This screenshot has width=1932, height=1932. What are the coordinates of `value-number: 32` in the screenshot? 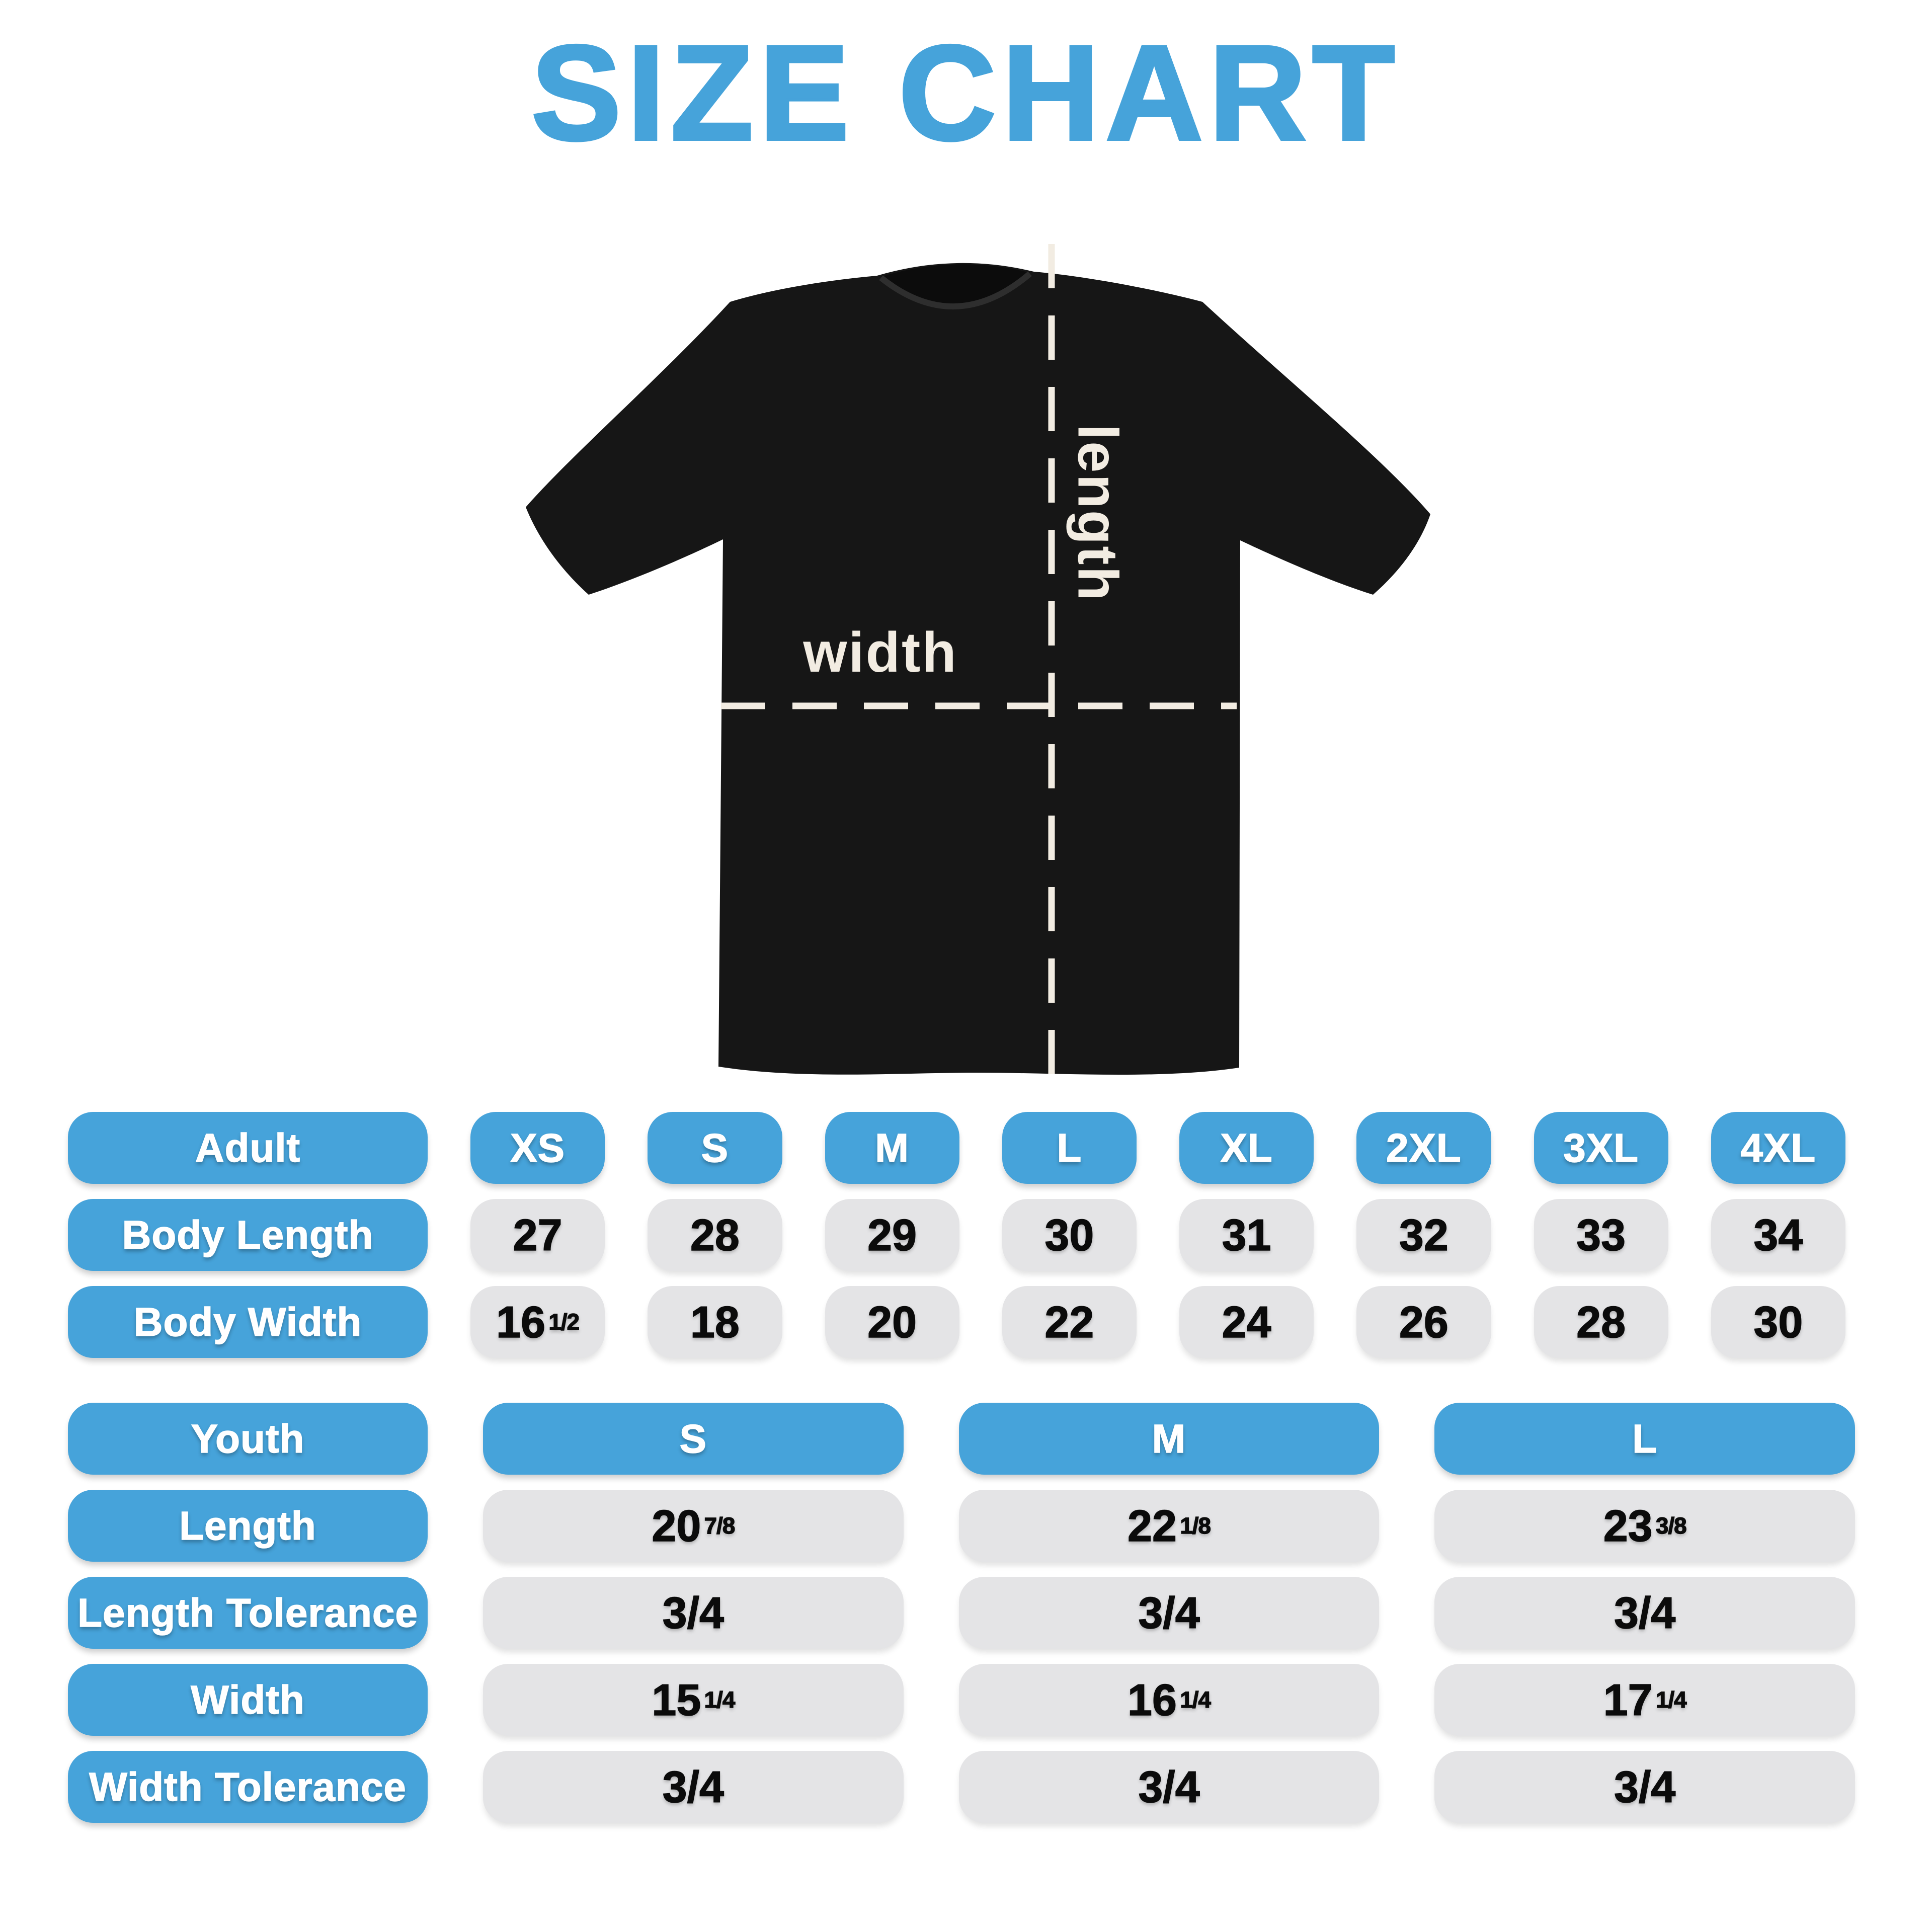 It's located at (1423, 1235).